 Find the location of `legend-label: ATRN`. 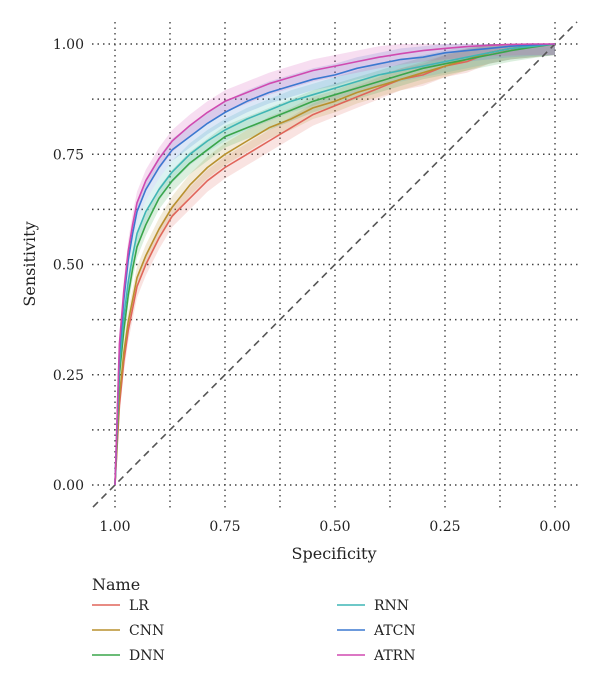

legend-label: ATRN is located at coordinates (394, 656).